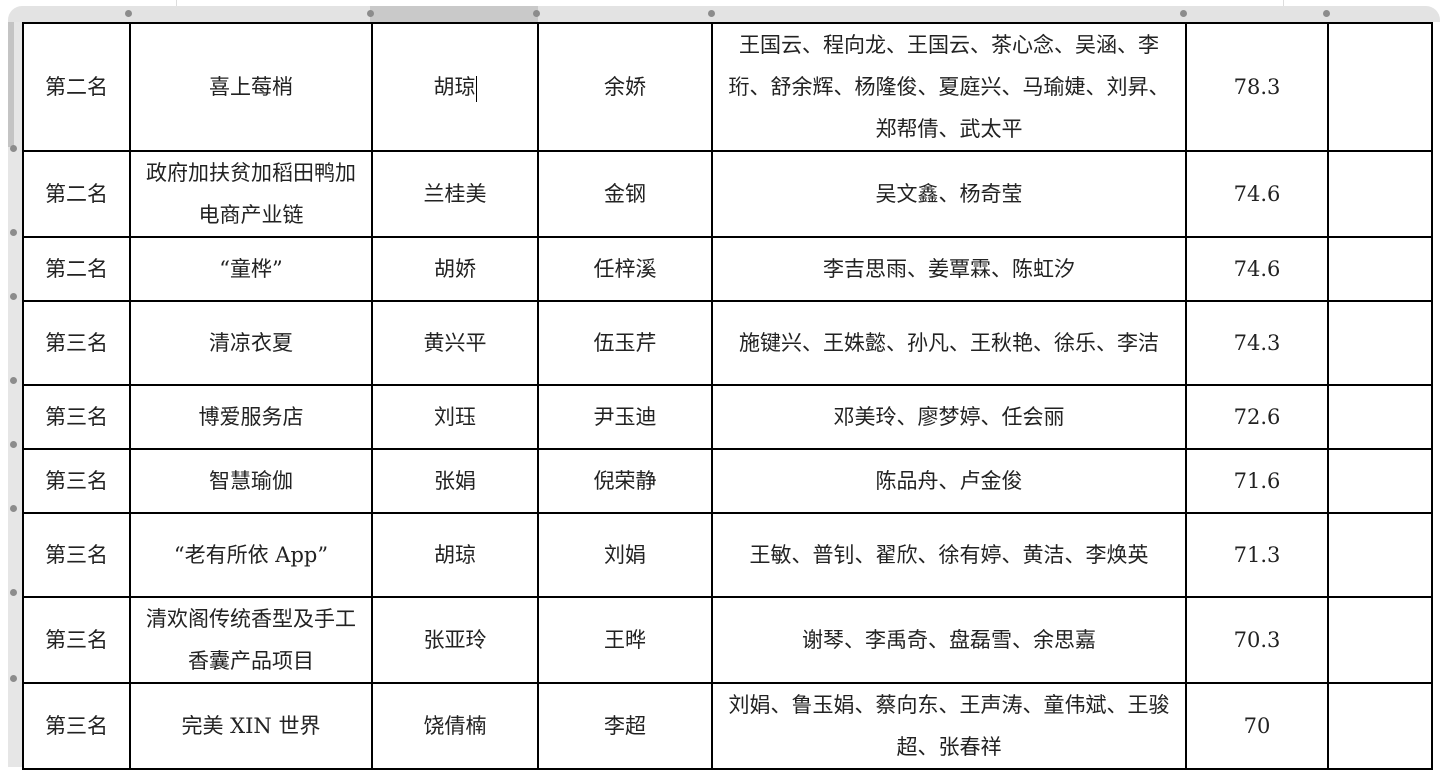  I want to click on advisor-cell-text: 刘娟, so click(625, 555).